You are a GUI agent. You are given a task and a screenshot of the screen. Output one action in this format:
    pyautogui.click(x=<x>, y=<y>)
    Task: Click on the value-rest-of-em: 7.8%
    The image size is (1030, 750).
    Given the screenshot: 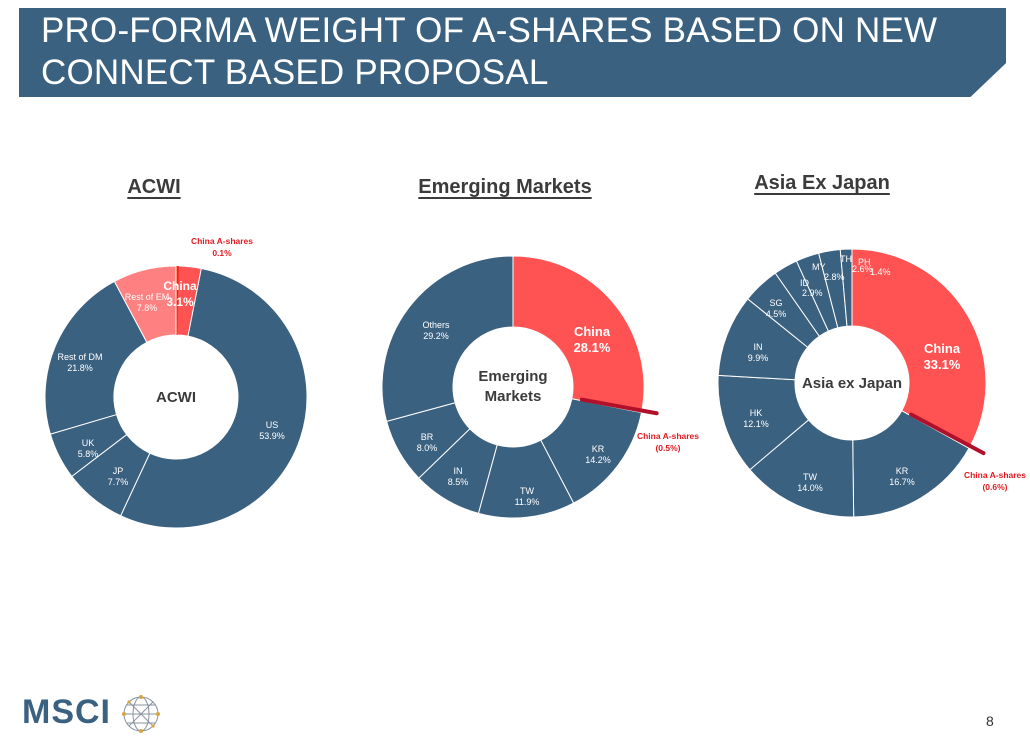 What is the action you would take?
    pyautogui.click(x=147, y=308)
    